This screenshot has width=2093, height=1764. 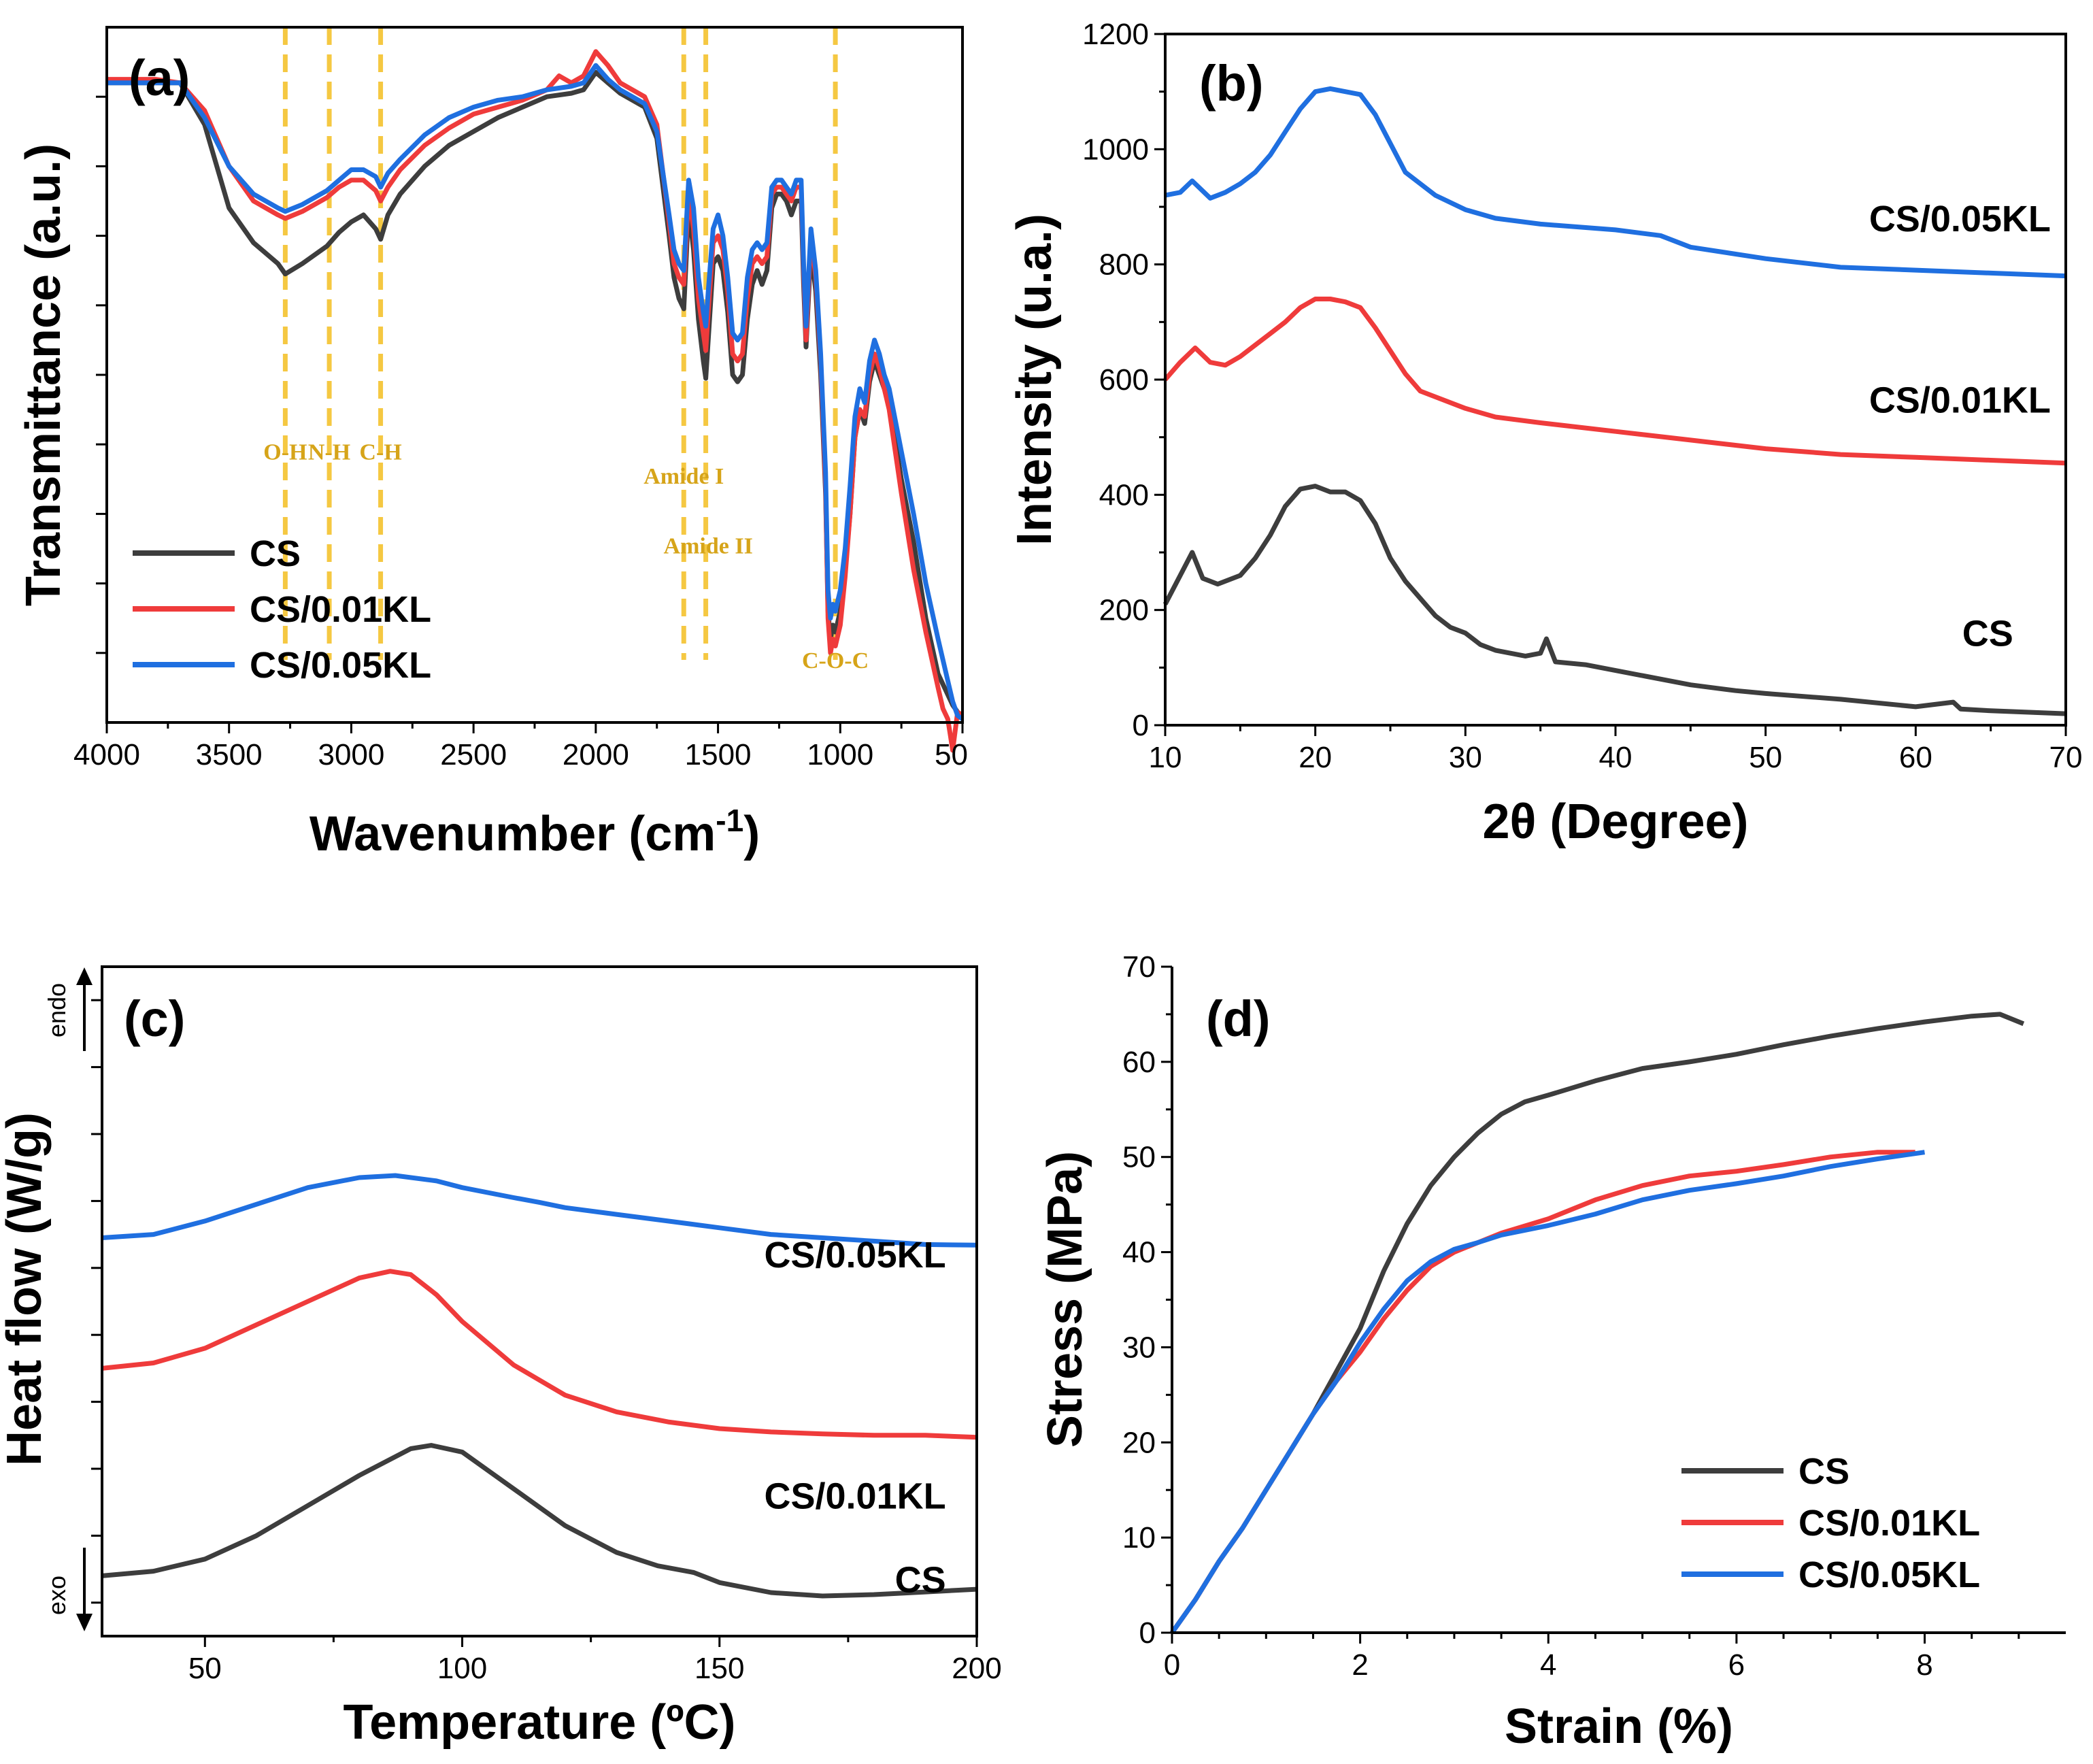 What do you see at coordinates (835, 660) in the screenshot?
I see `peak-annotation: C-O-C` at bounding box center [835, 660].